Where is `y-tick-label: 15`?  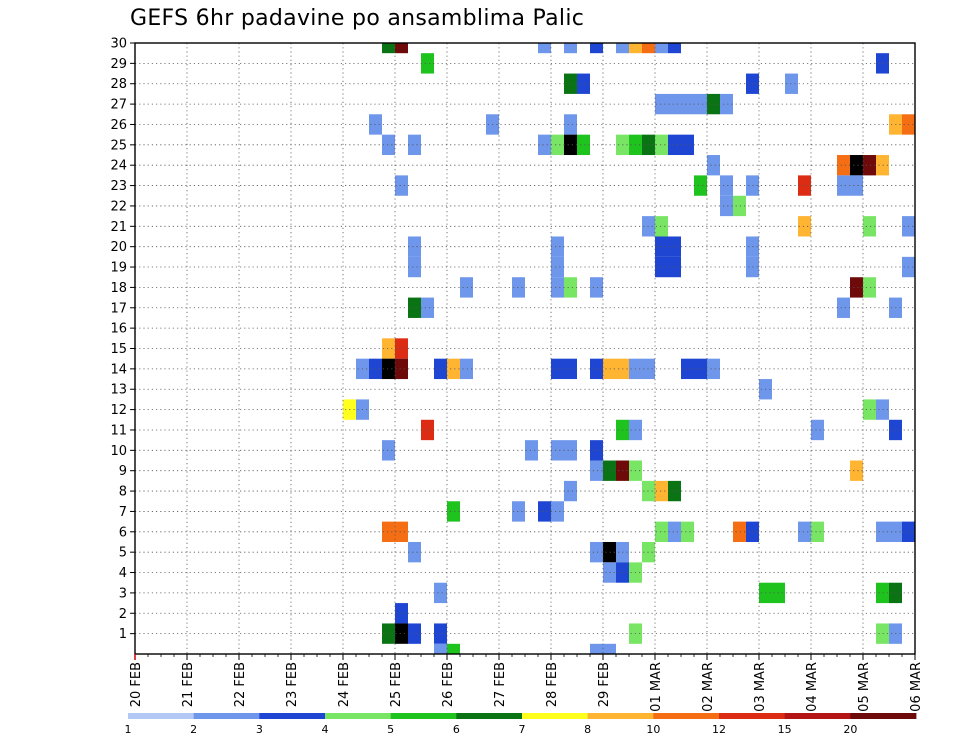 y-tick-label: 15 is located at coordinates (118, 349).